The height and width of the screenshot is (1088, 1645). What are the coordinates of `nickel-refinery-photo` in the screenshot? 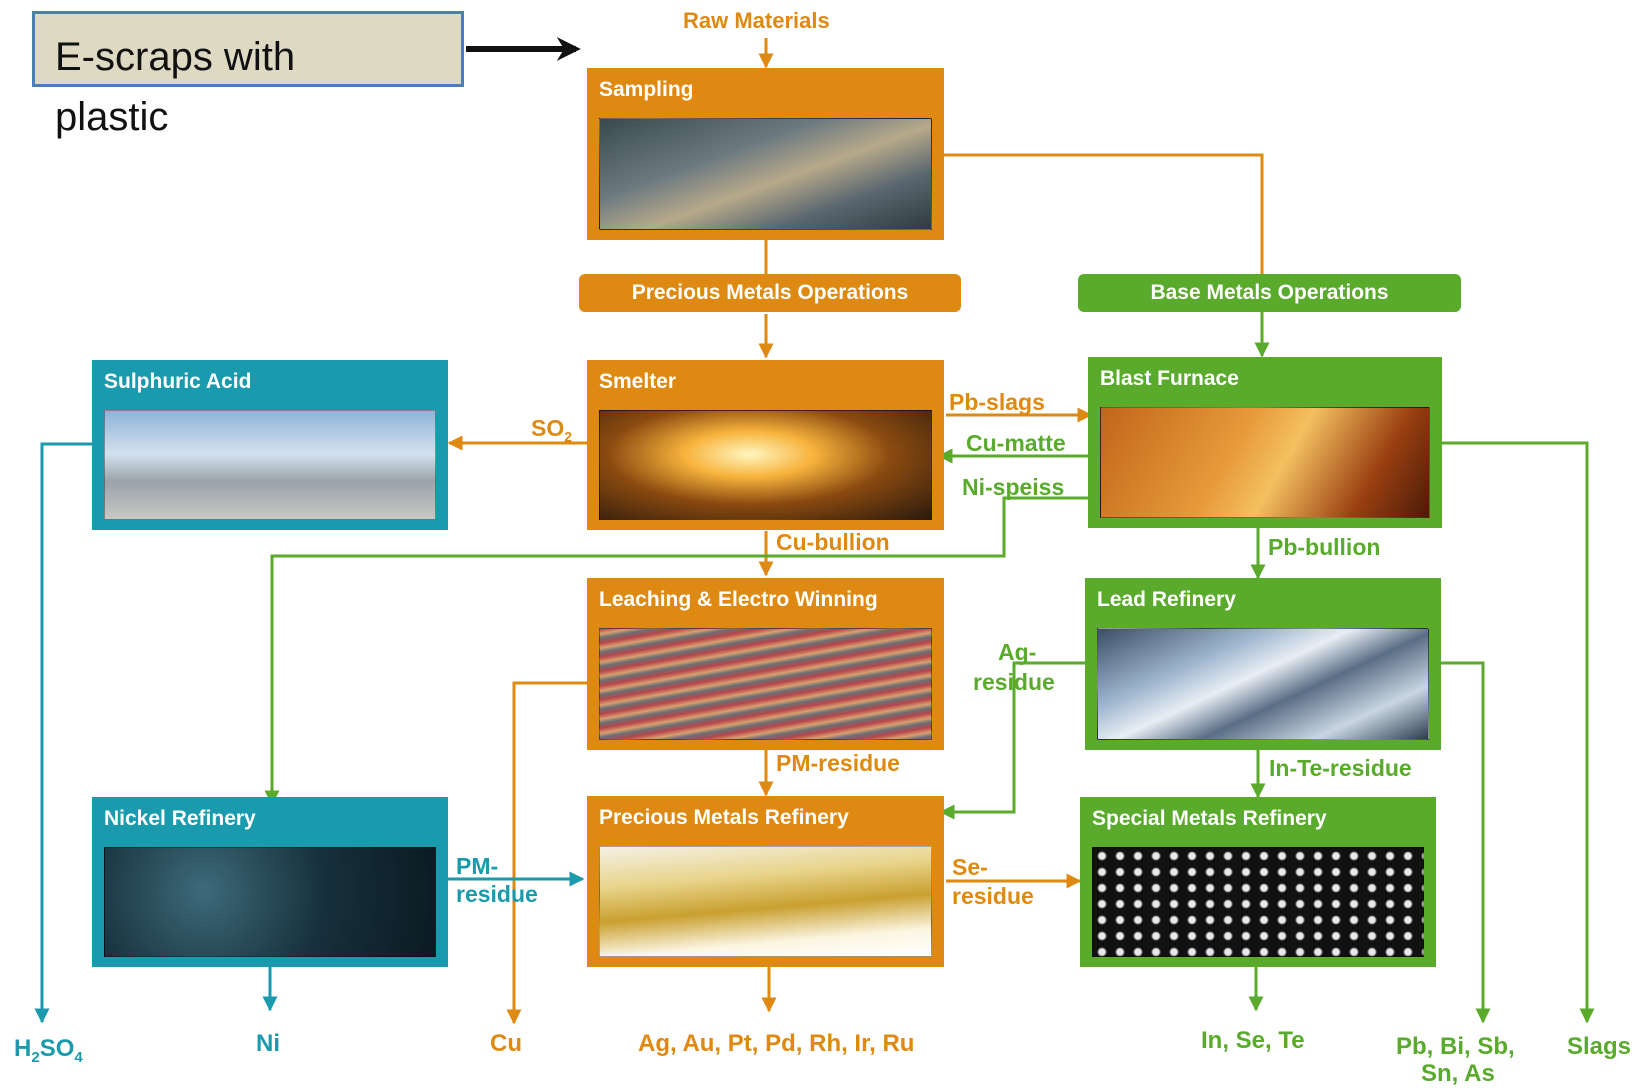 It's located at (270, 902).